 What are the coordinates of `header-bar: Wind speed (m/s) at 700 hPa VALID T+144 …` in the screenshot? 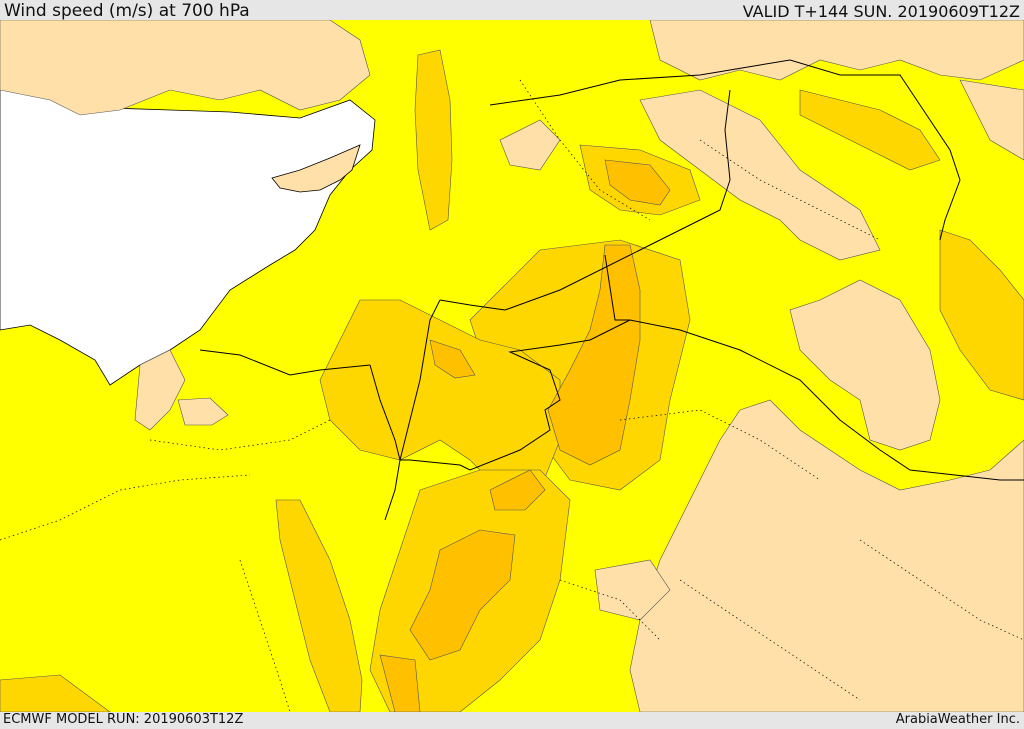 It's located at (512, 10).